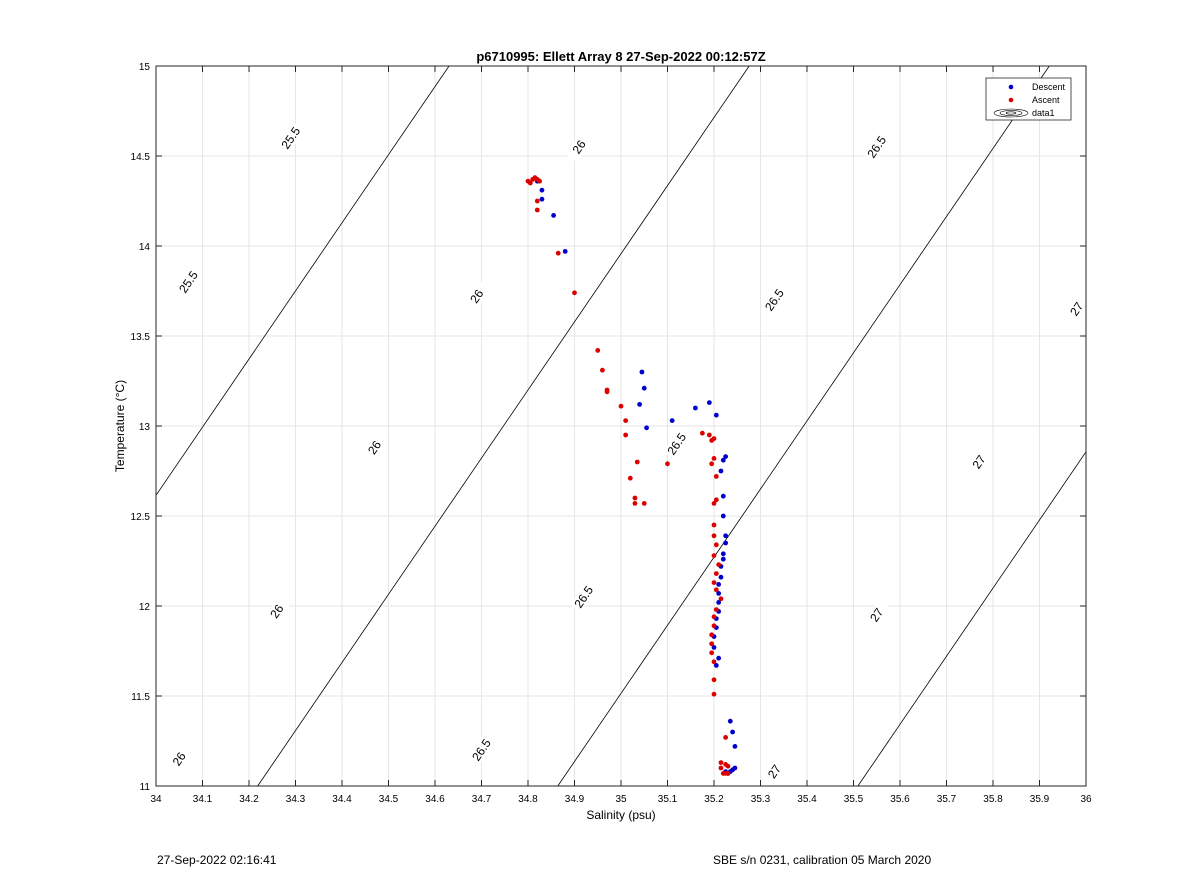 The width and height of the screenshot is (1200, 885). What do you see at coordinates (145, 67) in the screenshot?
I see `y-tick-label: 15` at bounding box center [145, 67].